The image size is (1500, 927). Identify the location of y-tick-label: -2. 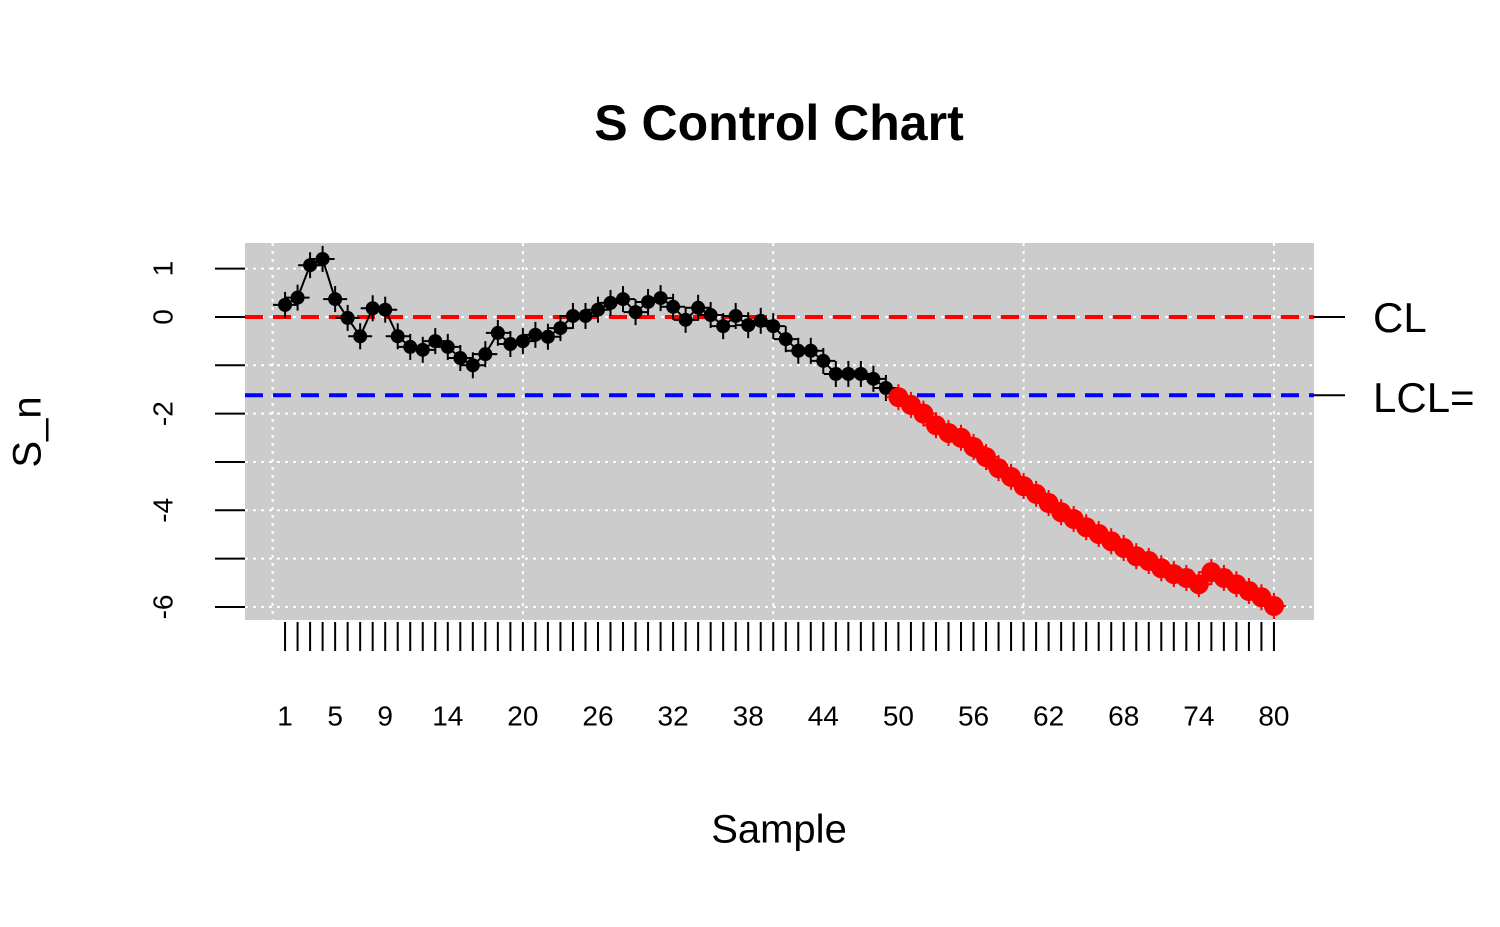
(162, 413).